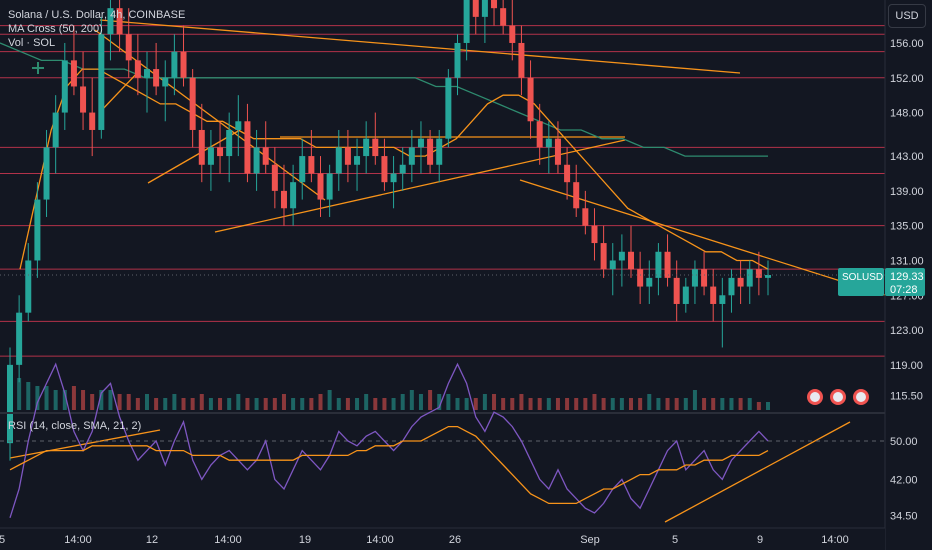 The height and width of the screenshot is (550, 932). What do you see at coordinates (907, 192) in the screenshot?
I see `price-tick-label: 139.00` at bounding box center [907, 192].